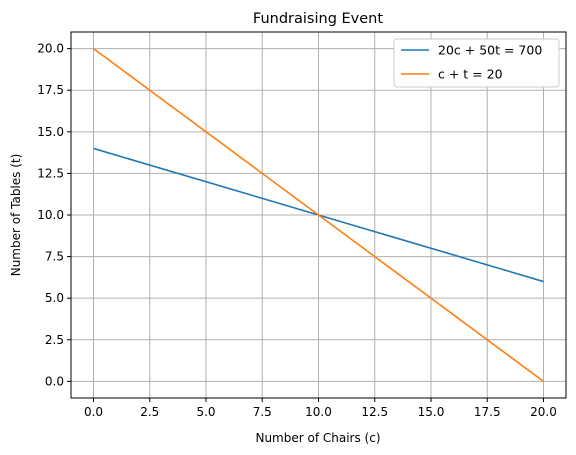 The height and width of the screenshot is (455, 576). Describe the element at coordinates (50, 173) in the screenshot. I see `y-tick-label: 12.5` at that location.